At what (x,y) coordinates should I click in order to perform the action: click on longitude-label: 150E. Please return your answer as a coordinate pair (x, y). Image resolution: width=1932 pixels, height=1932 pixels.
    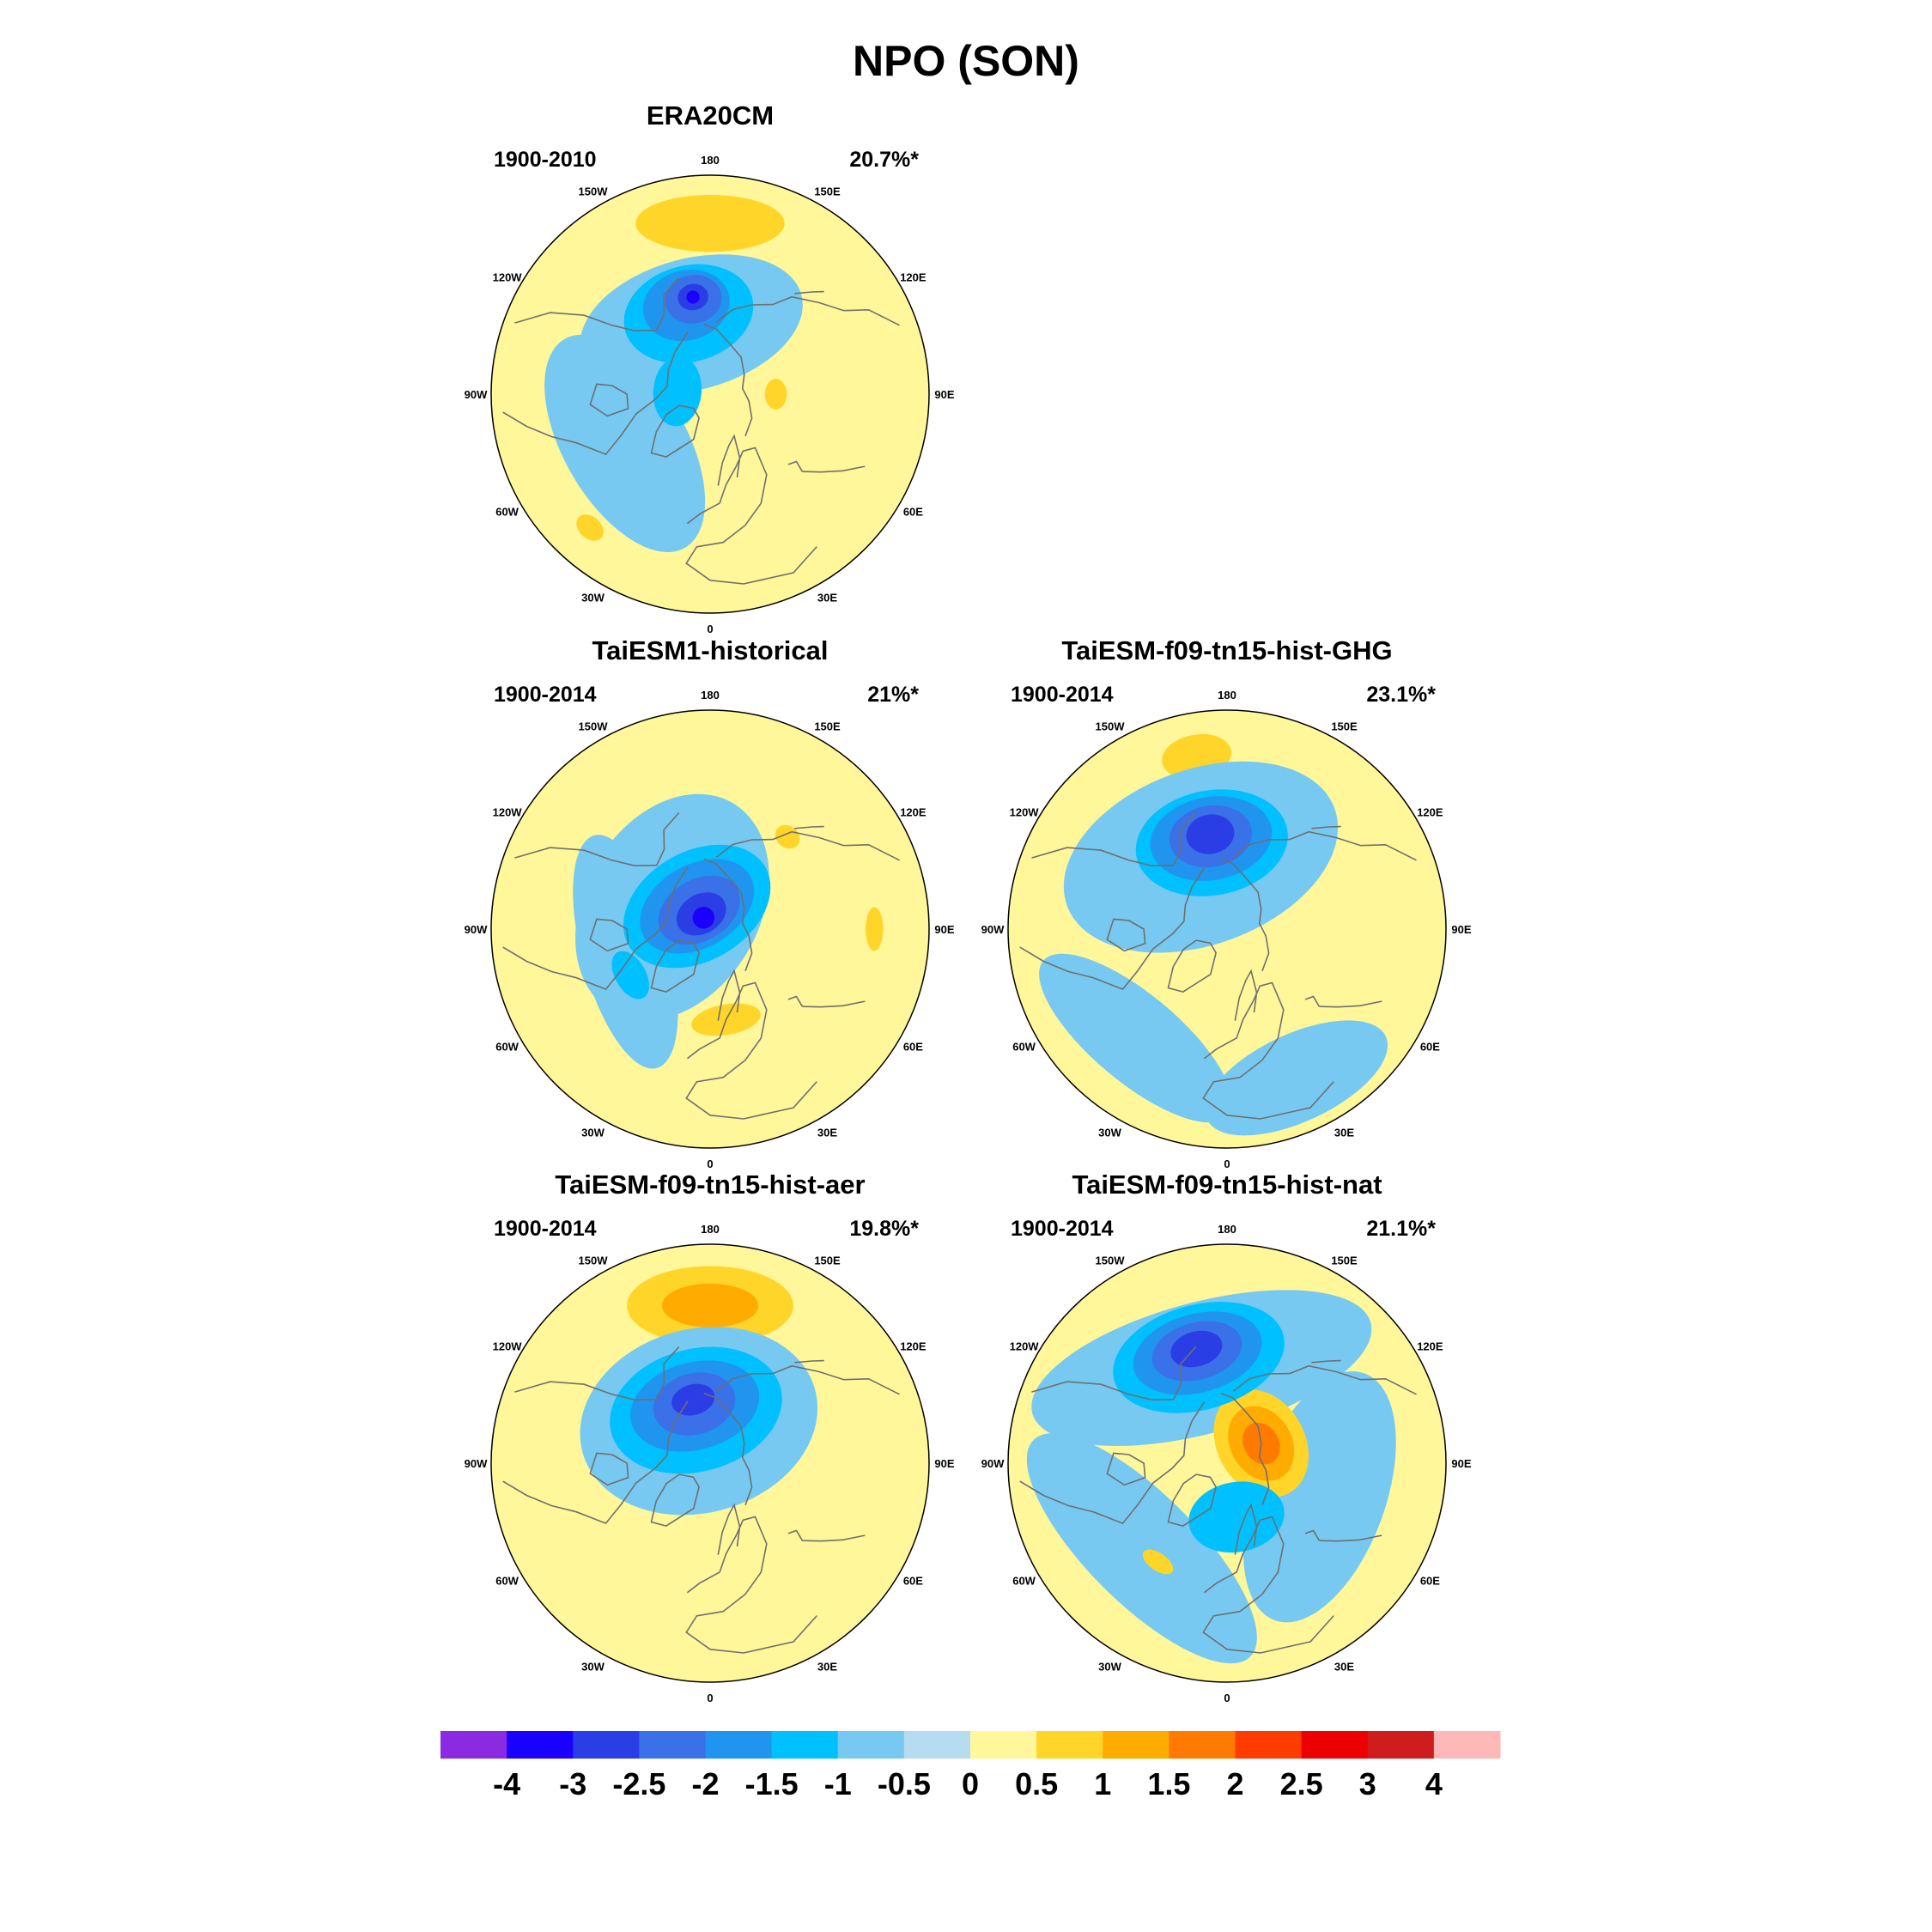
    Looking at the image, I should click on (828, 726).